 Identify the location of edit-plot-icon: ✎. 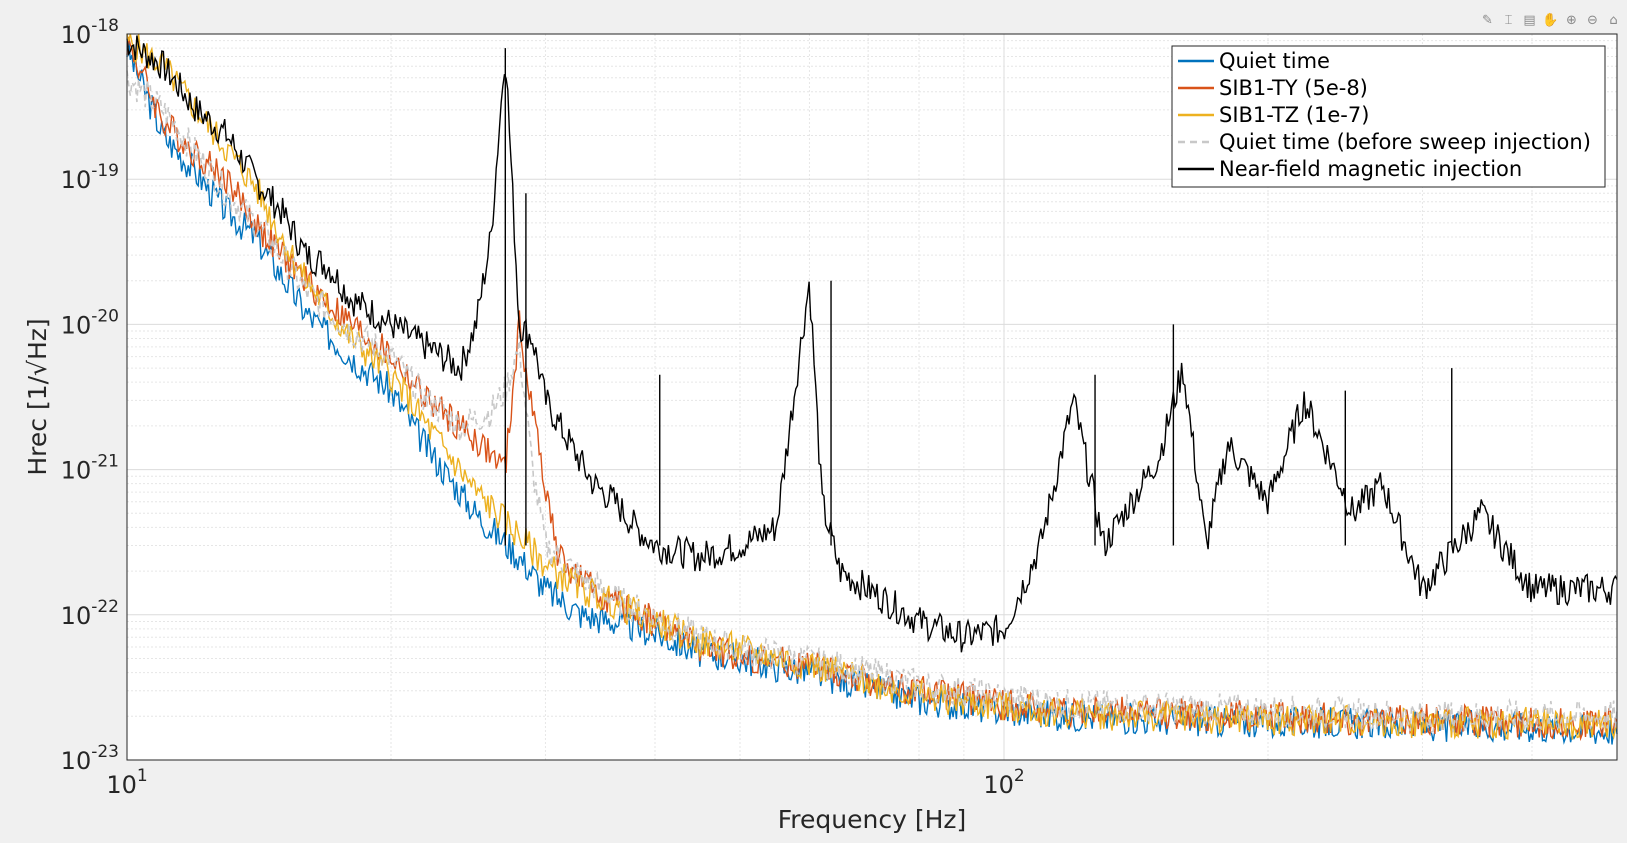
(1487, 20).